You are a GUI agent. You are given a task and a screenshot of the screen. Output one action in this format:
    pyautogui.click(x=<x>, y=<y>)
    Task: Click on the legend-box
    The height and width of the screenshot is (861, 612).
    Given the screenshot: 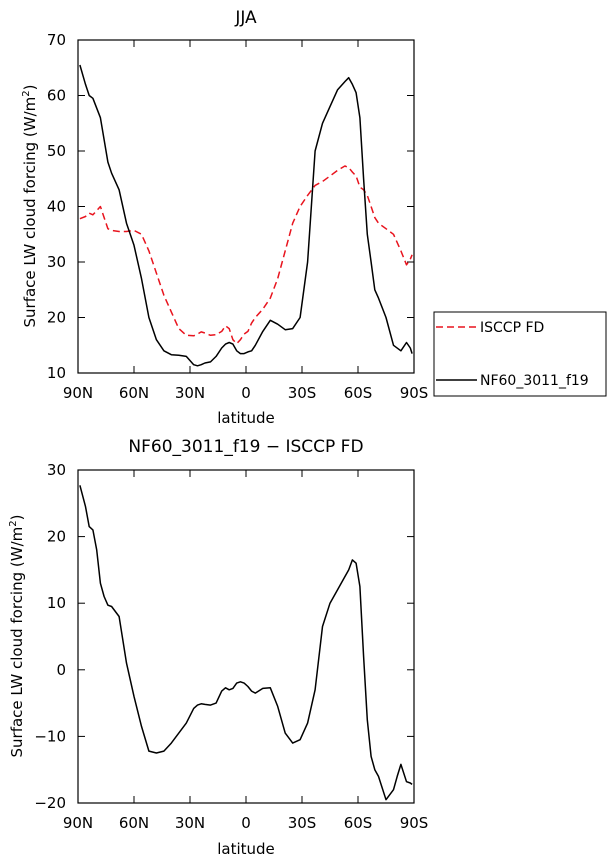 What is the action you would take?
    pyautogui.click(x=520, y=354)
    